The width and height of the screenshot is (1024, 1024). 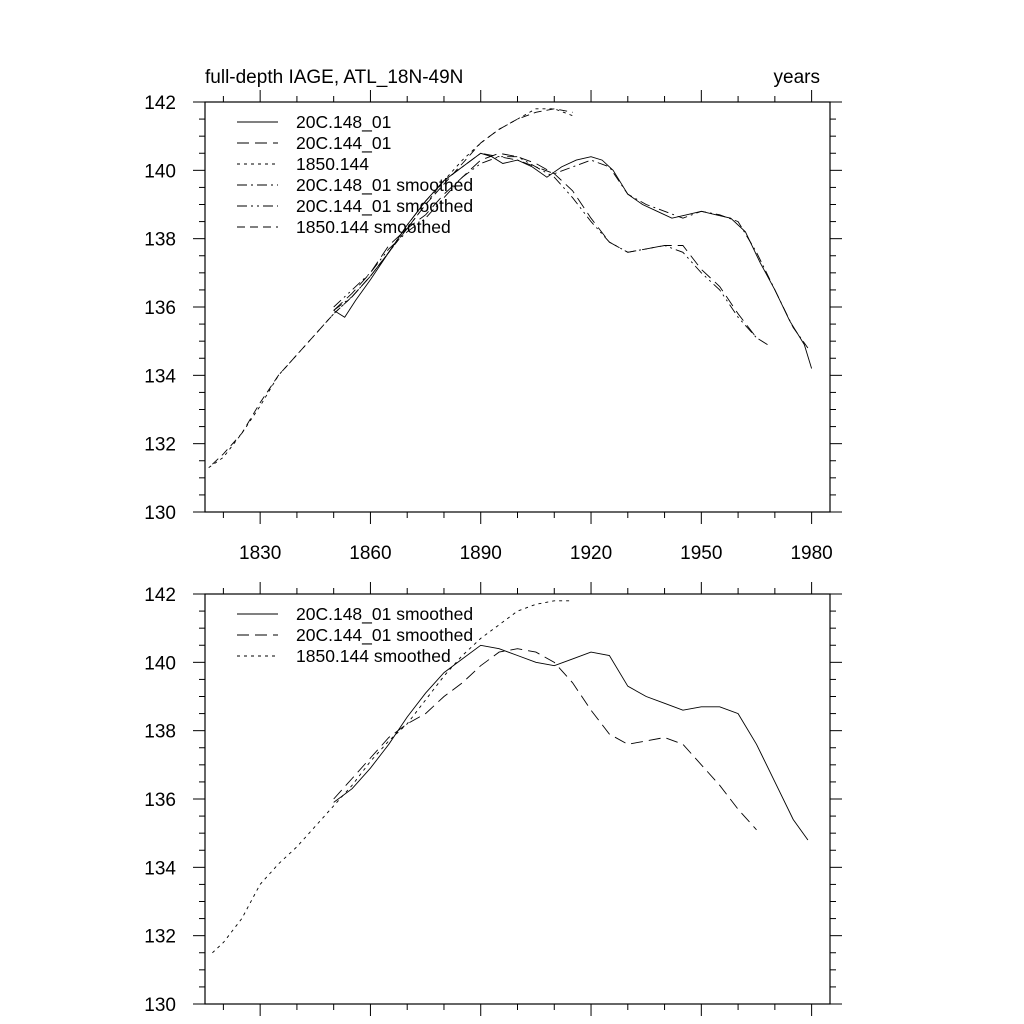 What do you see at coordinates (332, 164) in the screenshot?
I see `legend-entry: 1850.144` at bounding box center [332, 164].